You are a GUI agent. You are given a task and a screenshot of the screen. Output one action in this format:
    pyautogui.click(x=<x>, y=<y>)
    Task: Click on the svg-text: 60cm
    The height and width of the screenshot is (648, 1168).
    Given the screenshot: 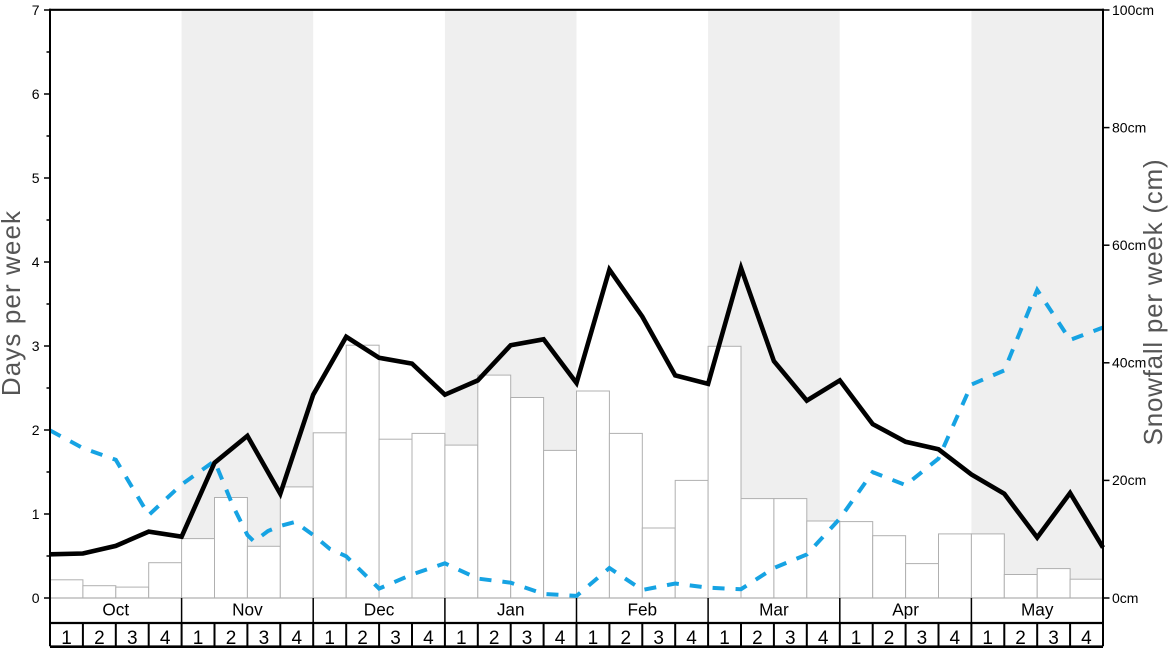 What is the action you would take?
    pyautogui.click(x=1129, y=245)
    